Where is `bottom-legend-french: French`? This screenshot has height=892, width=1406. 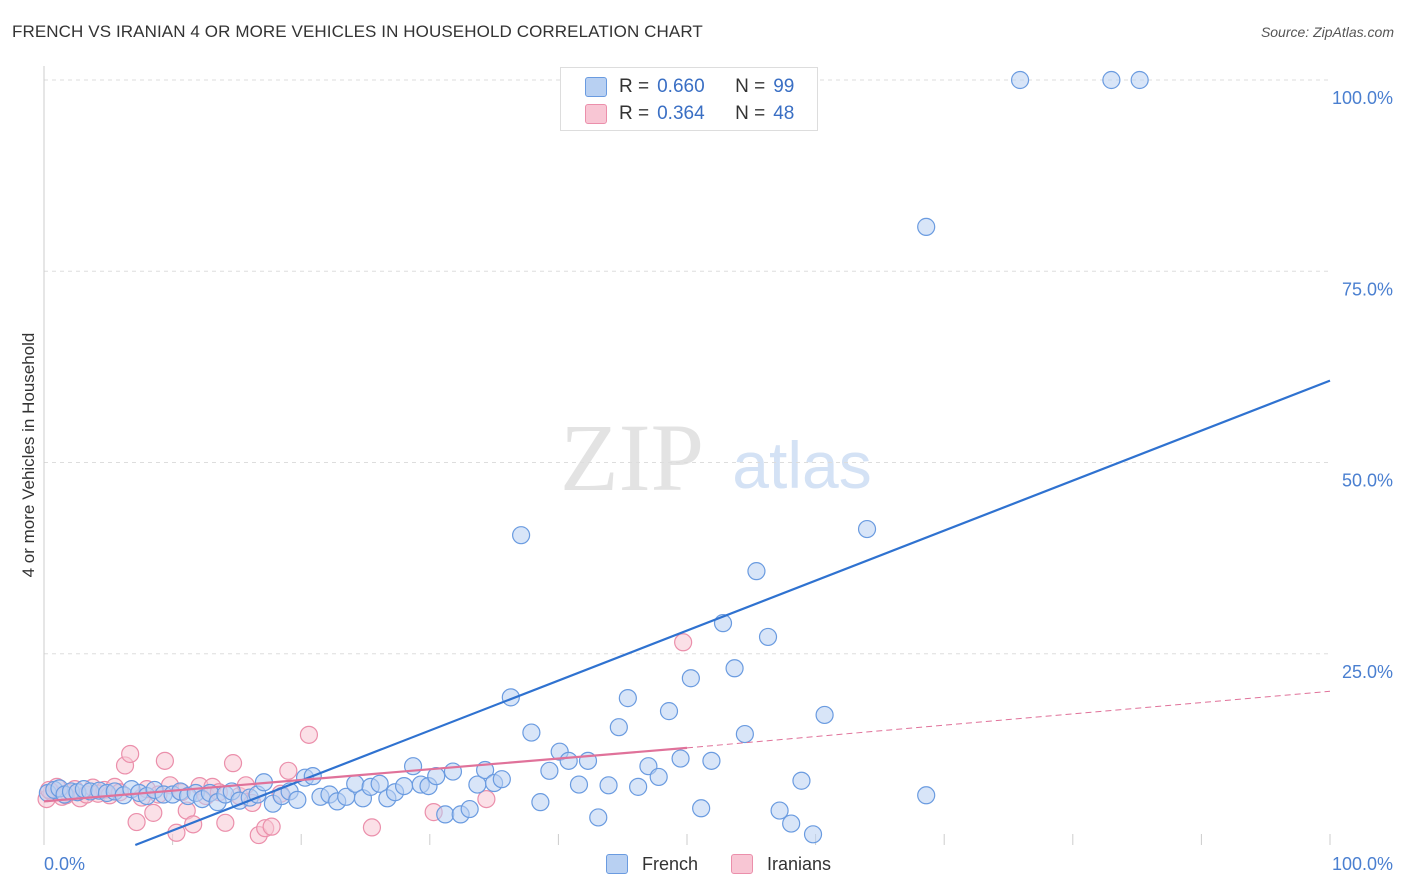
bottom-legend-french: French is located at coordinates (652, 864).